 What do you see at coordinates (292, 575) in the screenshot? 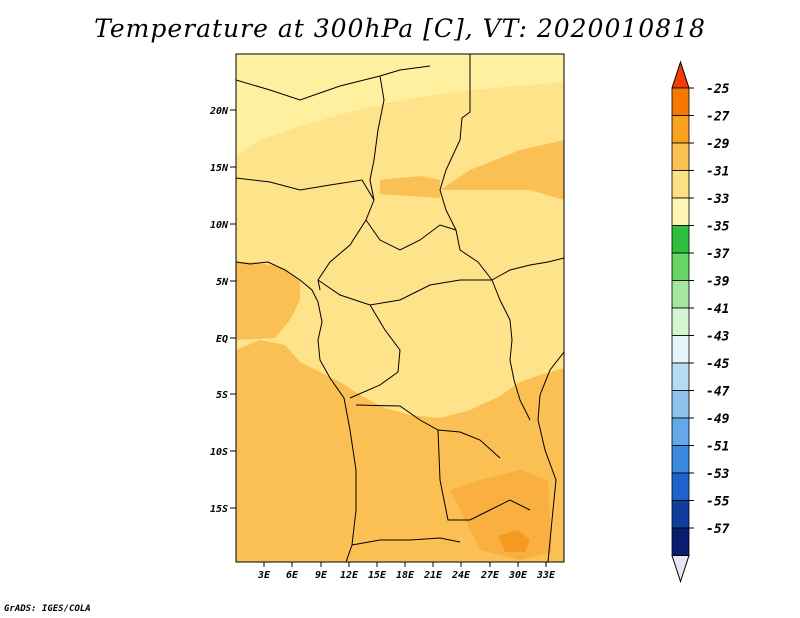
I see `lon-label: 6E` at bounding box center [292, 575].